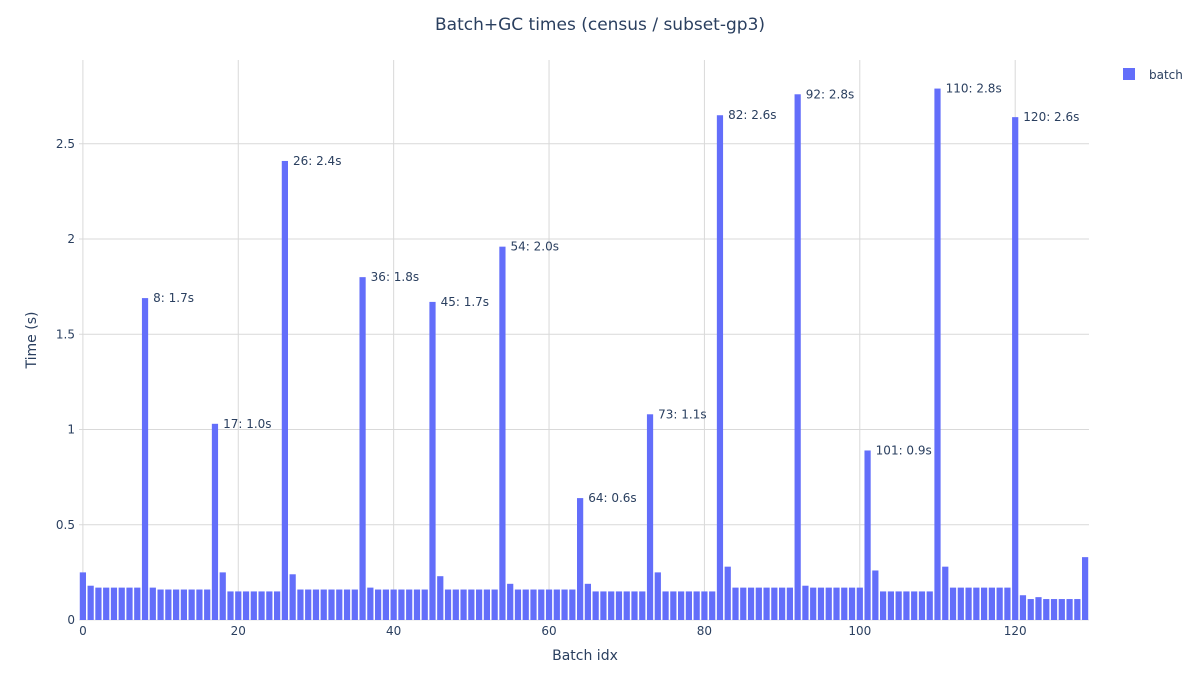 The image size is (1200, 700). I want to click on y-tick-label: 0, so click(71, 620).